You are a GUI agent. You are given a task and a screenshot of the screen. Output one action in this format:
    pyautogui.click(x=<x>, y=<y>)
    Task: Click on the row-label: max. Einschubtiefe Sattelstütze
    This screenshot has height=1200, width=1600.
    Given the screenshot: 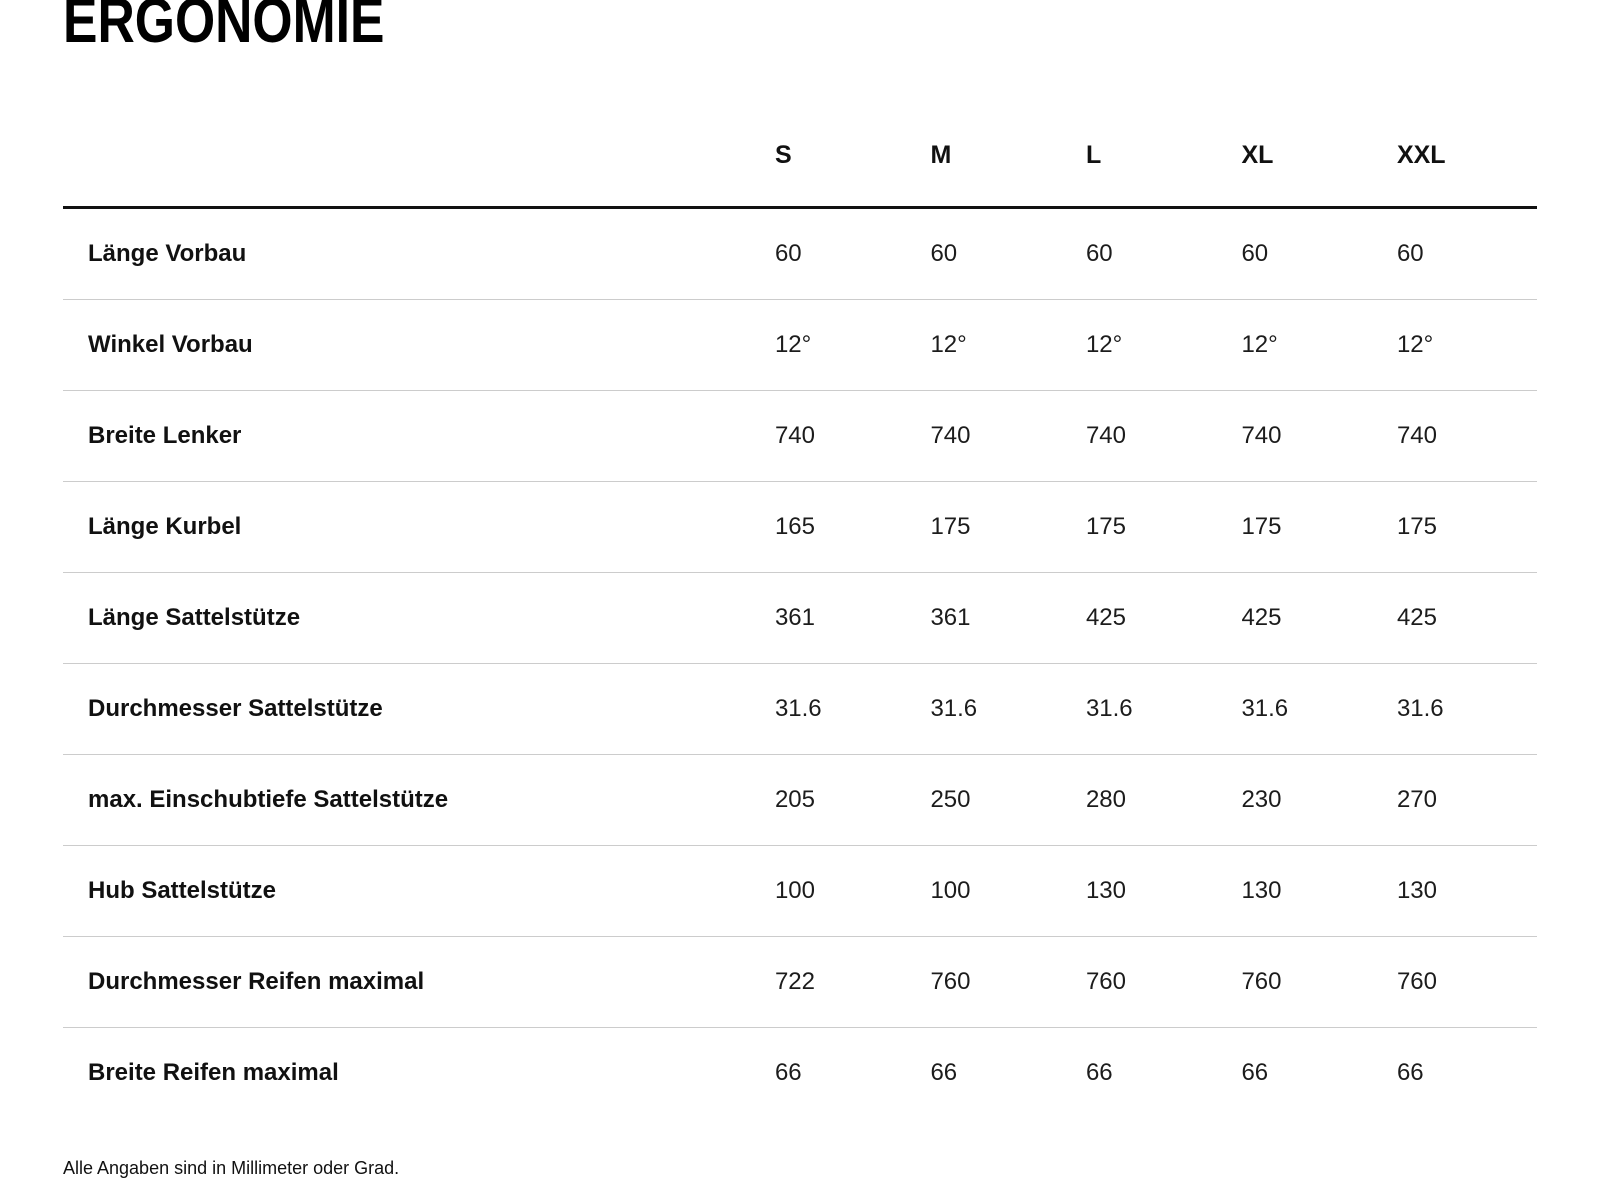 What is the action you would take?
    pyautogui.click(x=419, y=800)
    